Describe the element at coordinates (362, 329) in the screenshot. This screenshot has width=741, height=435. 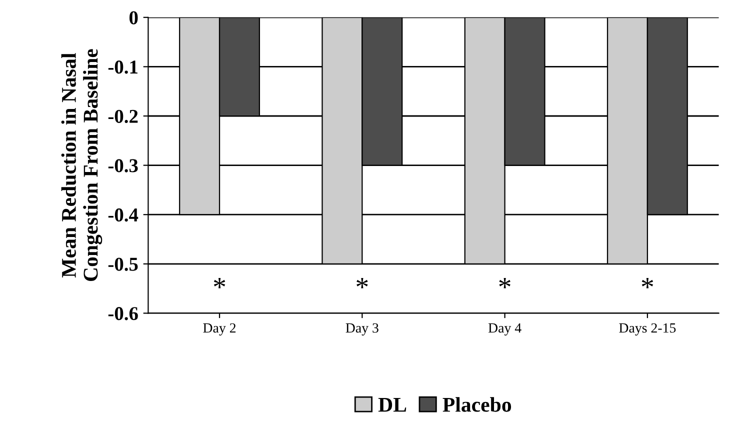
I see `x-tick-label: Day 3` at that location.